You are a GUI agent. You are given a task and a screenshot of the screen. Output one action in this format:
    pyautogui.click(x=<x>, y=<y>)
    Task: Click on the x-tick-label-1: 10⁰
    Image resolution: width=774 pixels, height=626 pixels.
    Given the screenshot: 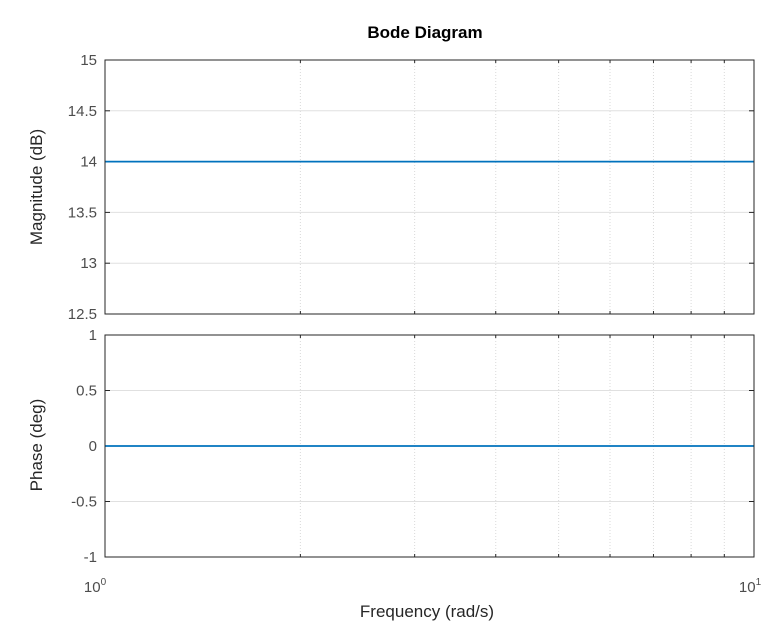 What is the action you would take?
    pyautogui.click(x=95, y=586)
    